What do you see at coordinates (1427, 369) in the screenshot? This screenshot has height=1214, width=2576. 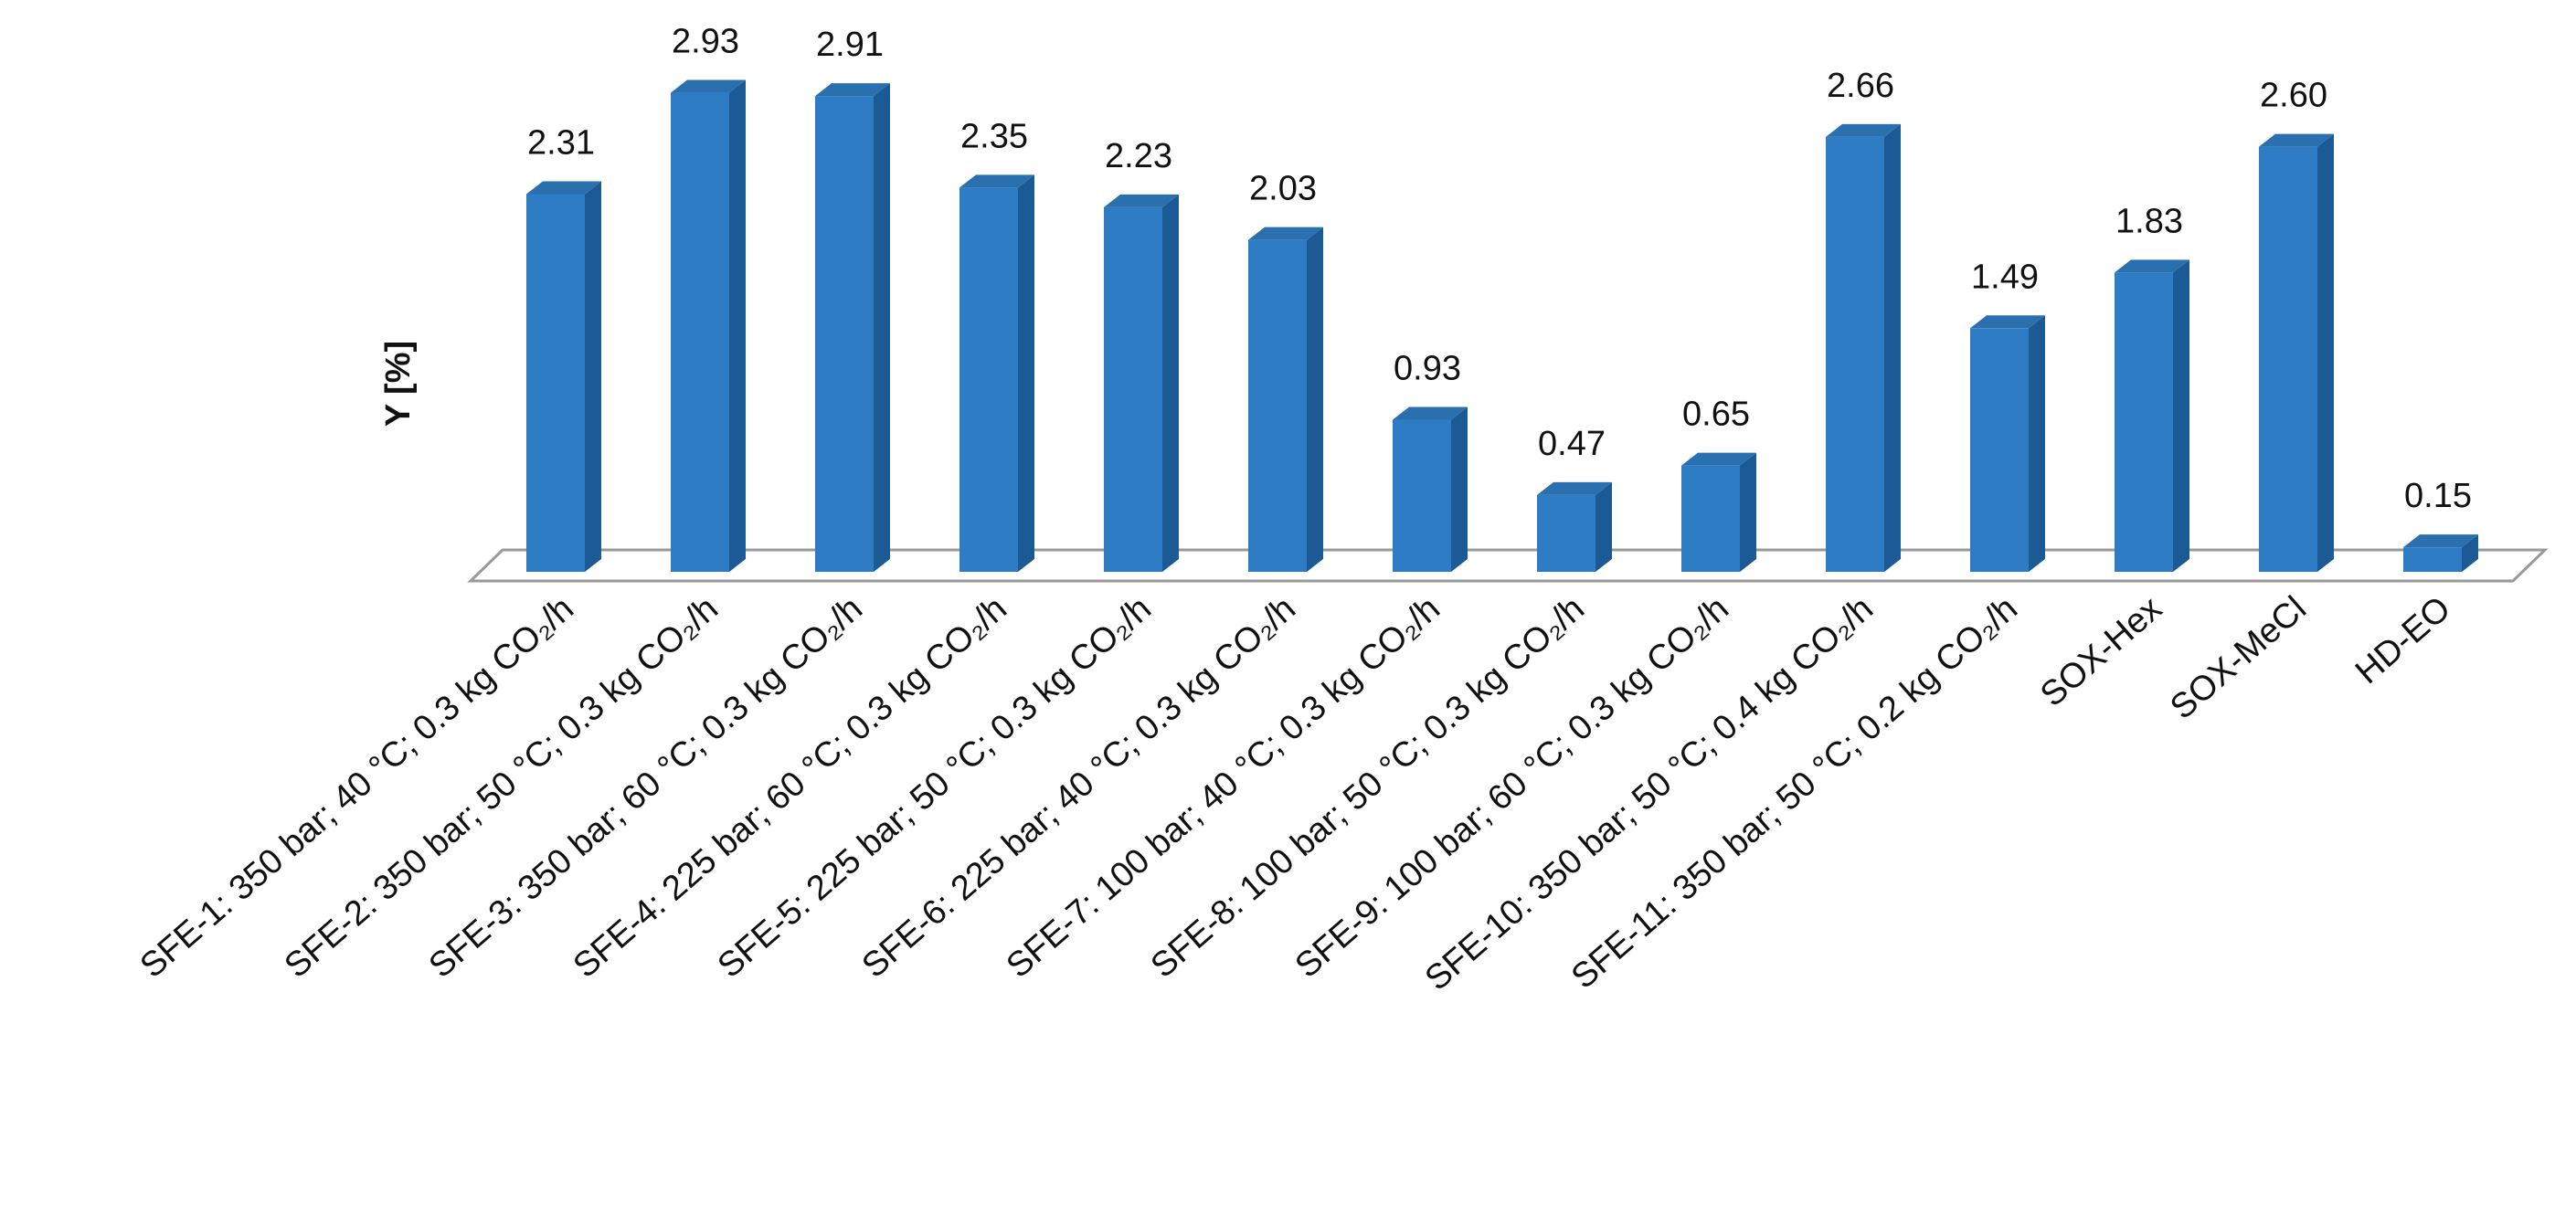 I see `value-label: 0.93` at bounding box center [1427, 369].